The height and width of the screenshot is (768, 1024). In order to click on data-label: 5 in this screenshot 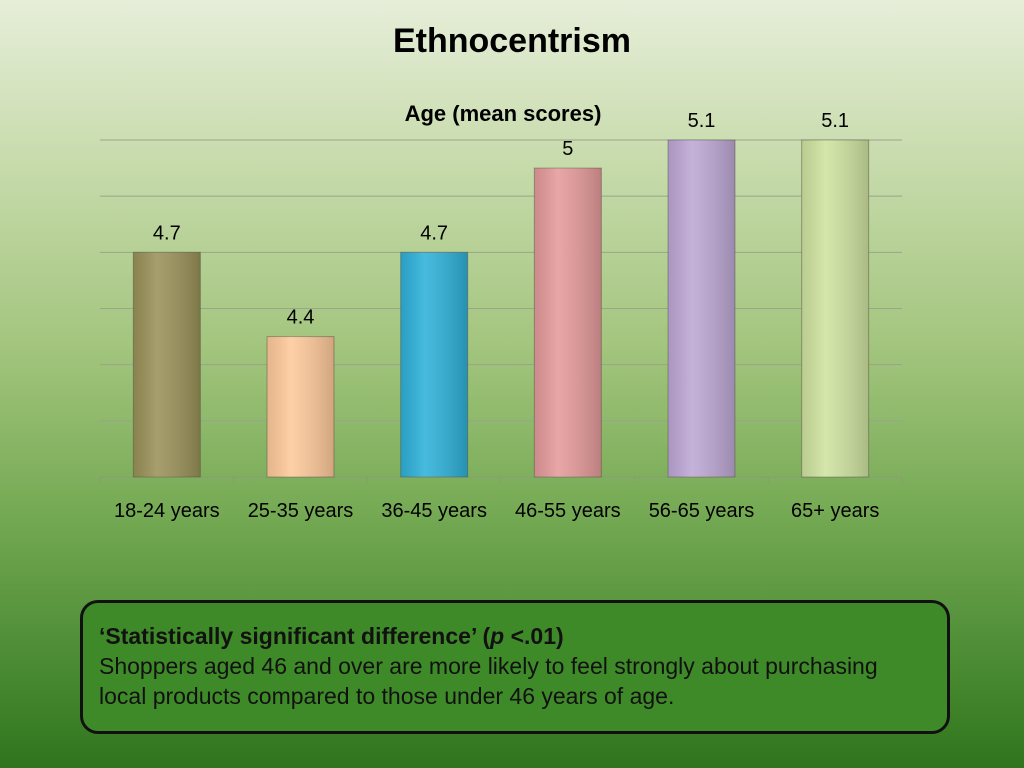, I will do `click(567, 149)`.